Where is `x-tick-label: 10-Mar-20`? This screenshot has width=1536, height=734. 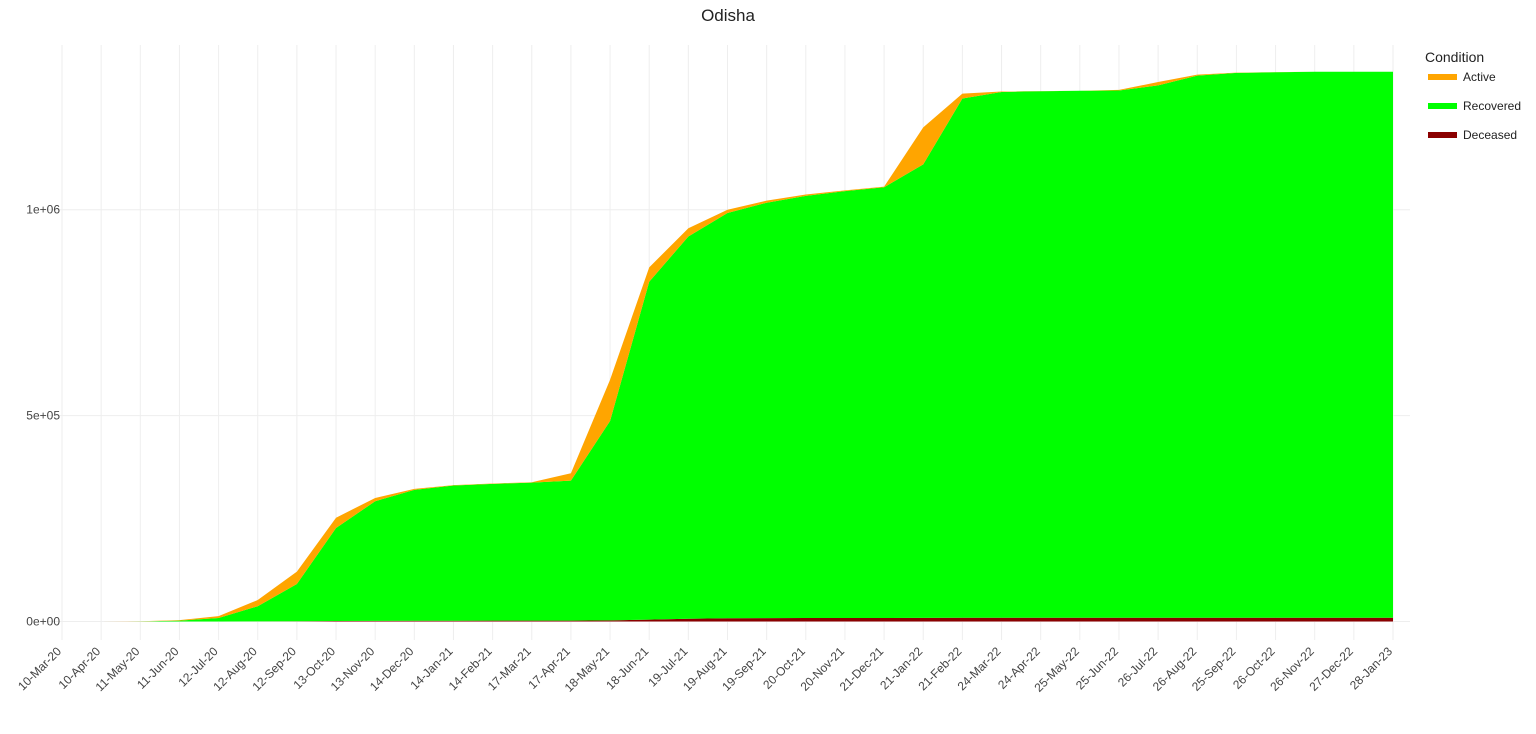
x-tick-label: 10-Mar-20 is located at coordinates (39, 668).